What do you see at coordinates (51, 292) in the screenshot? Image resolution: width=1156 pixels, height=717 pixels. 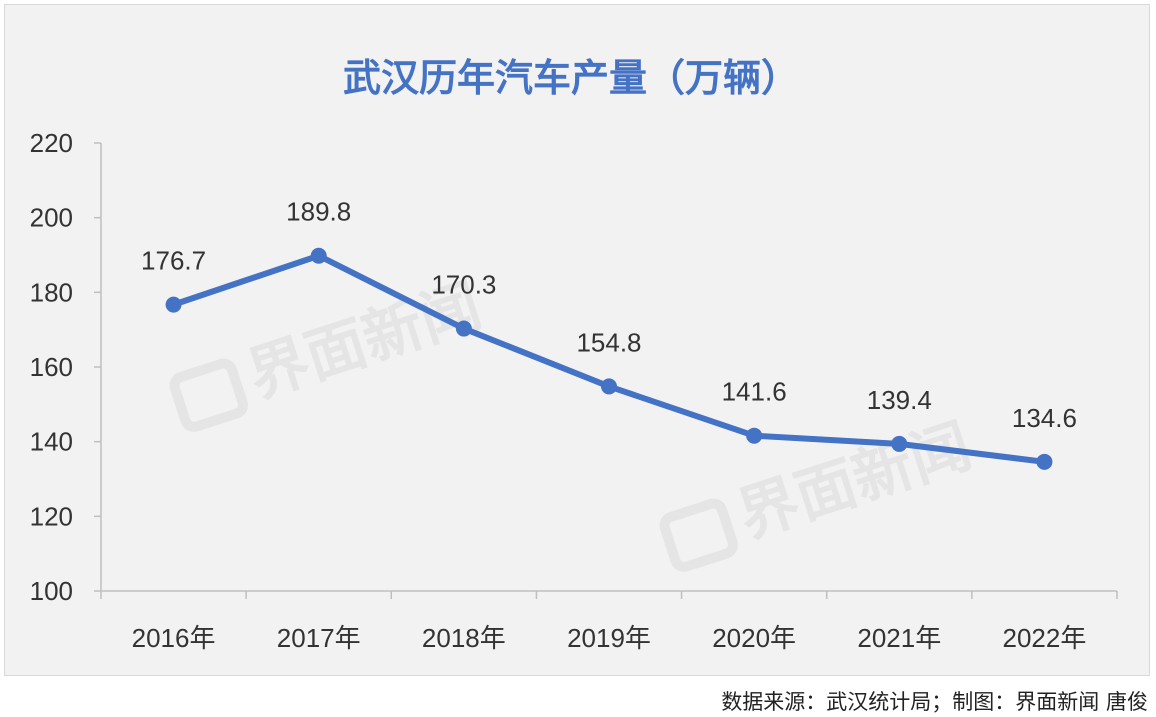 I see `y-tick-label: 180` at bounding box center [51, 292].